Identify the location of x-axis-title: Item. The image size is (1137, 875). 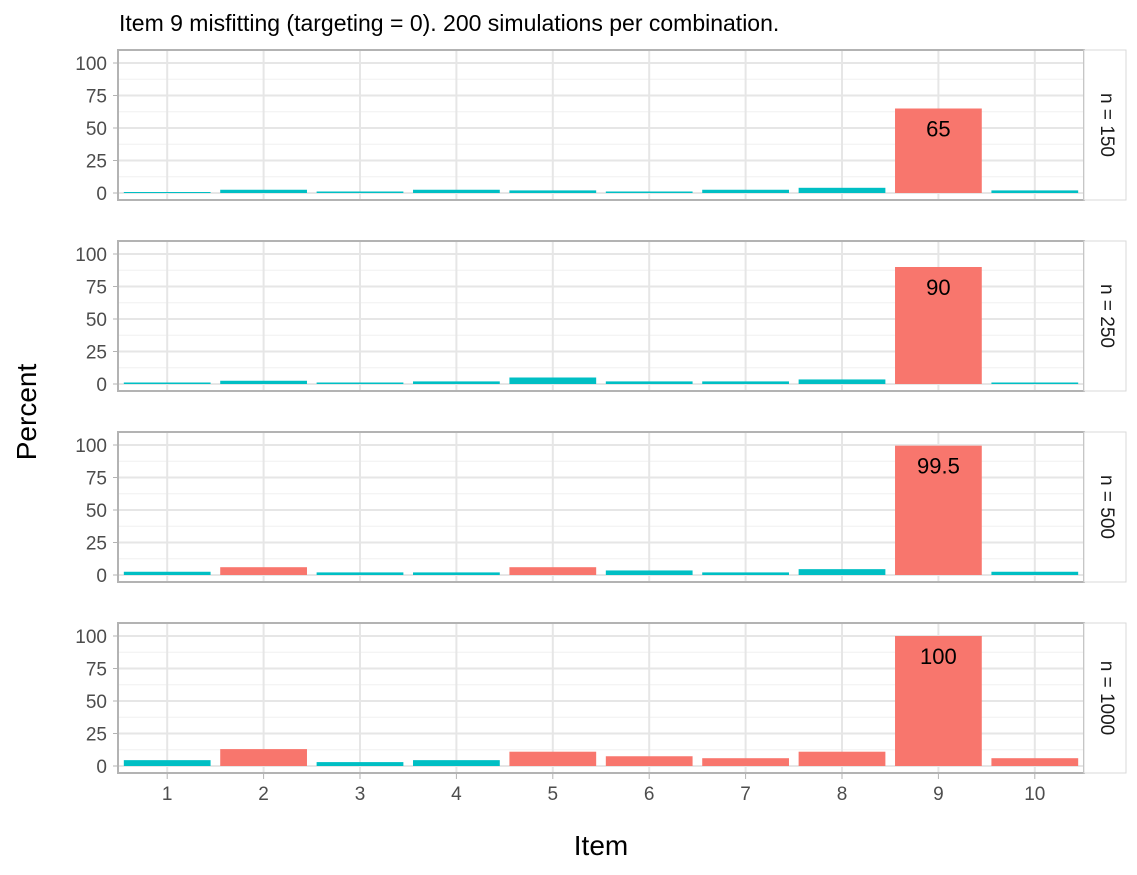
(601, 845).